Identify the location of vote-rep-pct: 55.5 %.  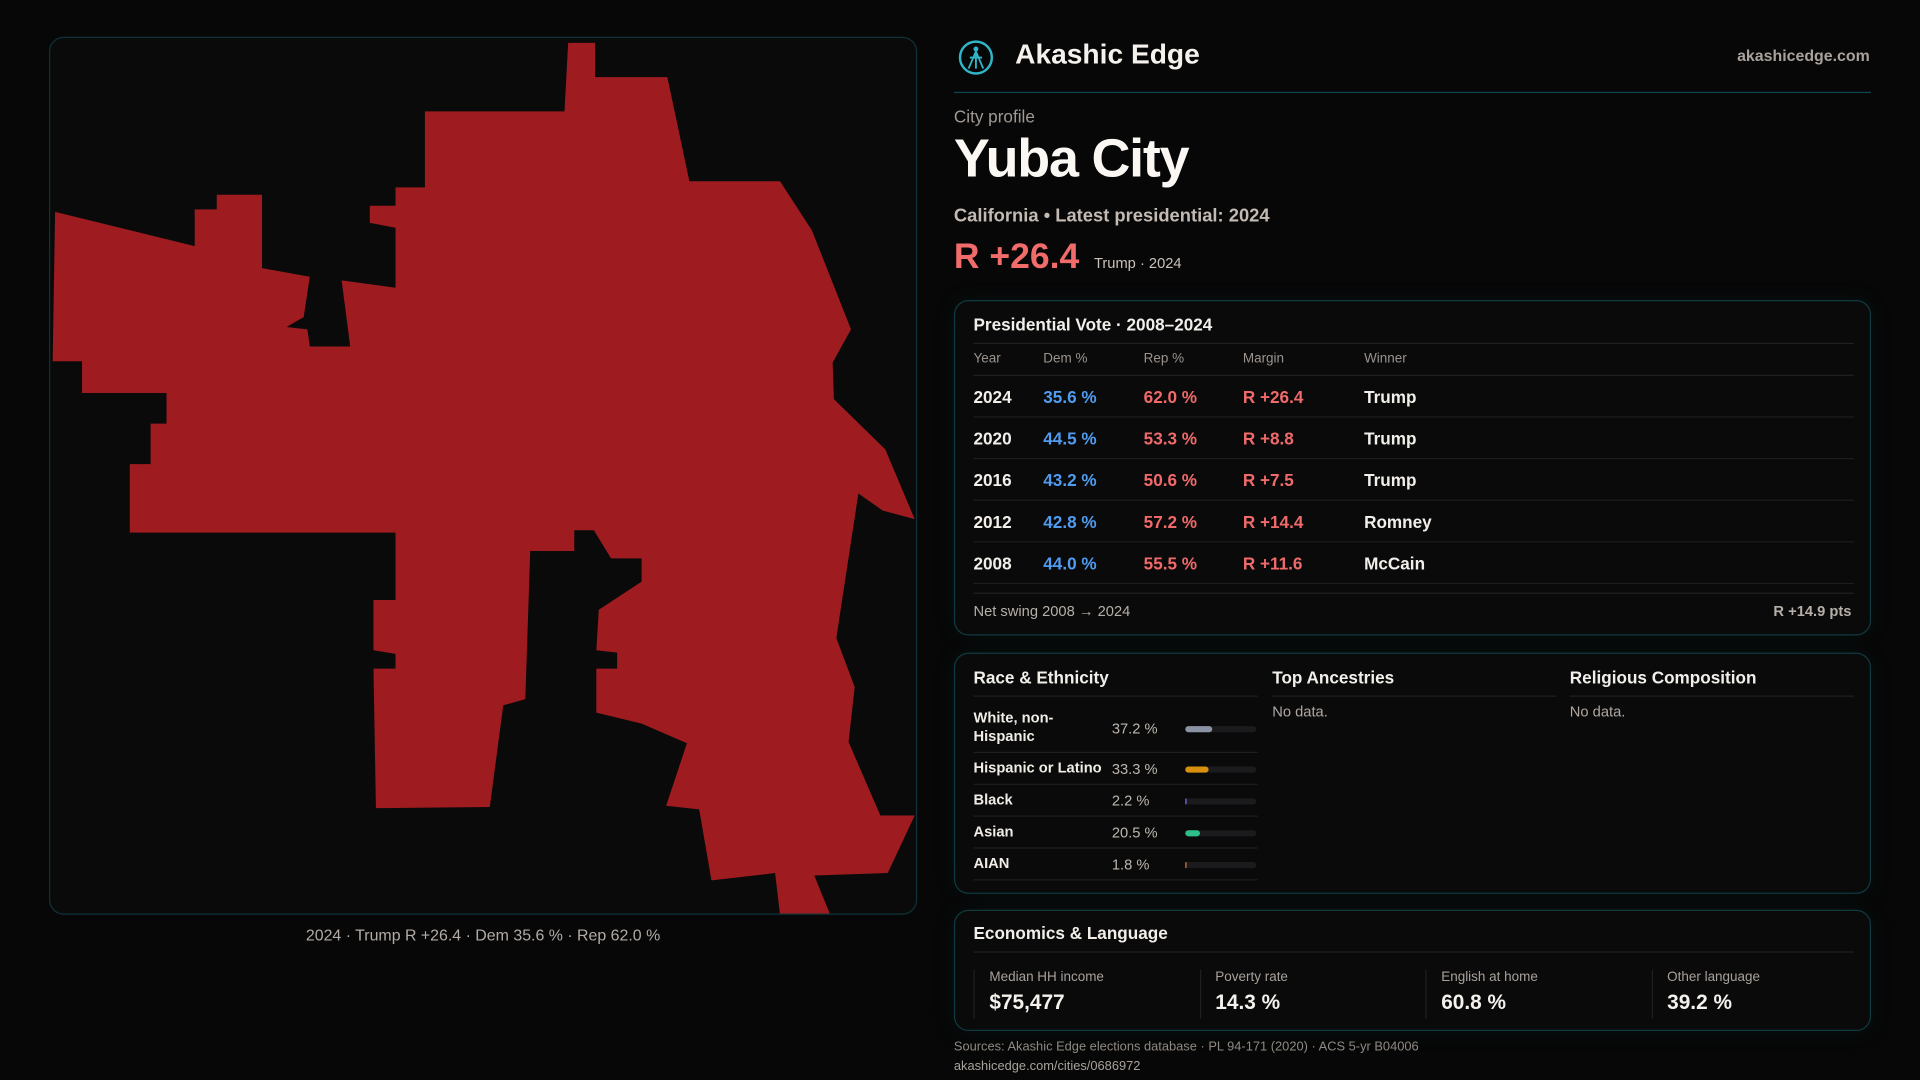
(1170, 563).